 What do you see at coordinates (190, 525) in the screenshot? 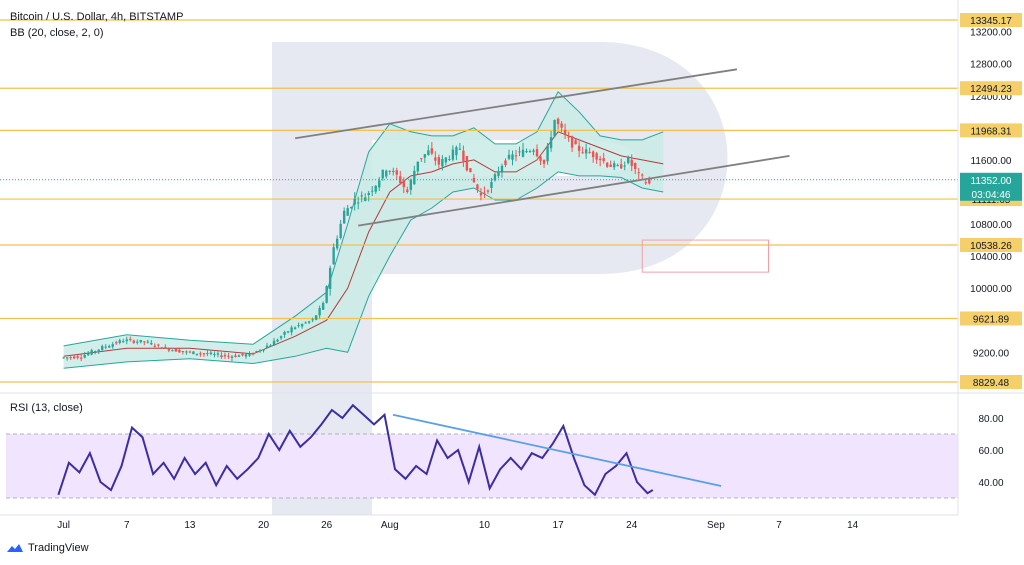
I see `time-tick-label: 13` at bounding box center [190, 525].